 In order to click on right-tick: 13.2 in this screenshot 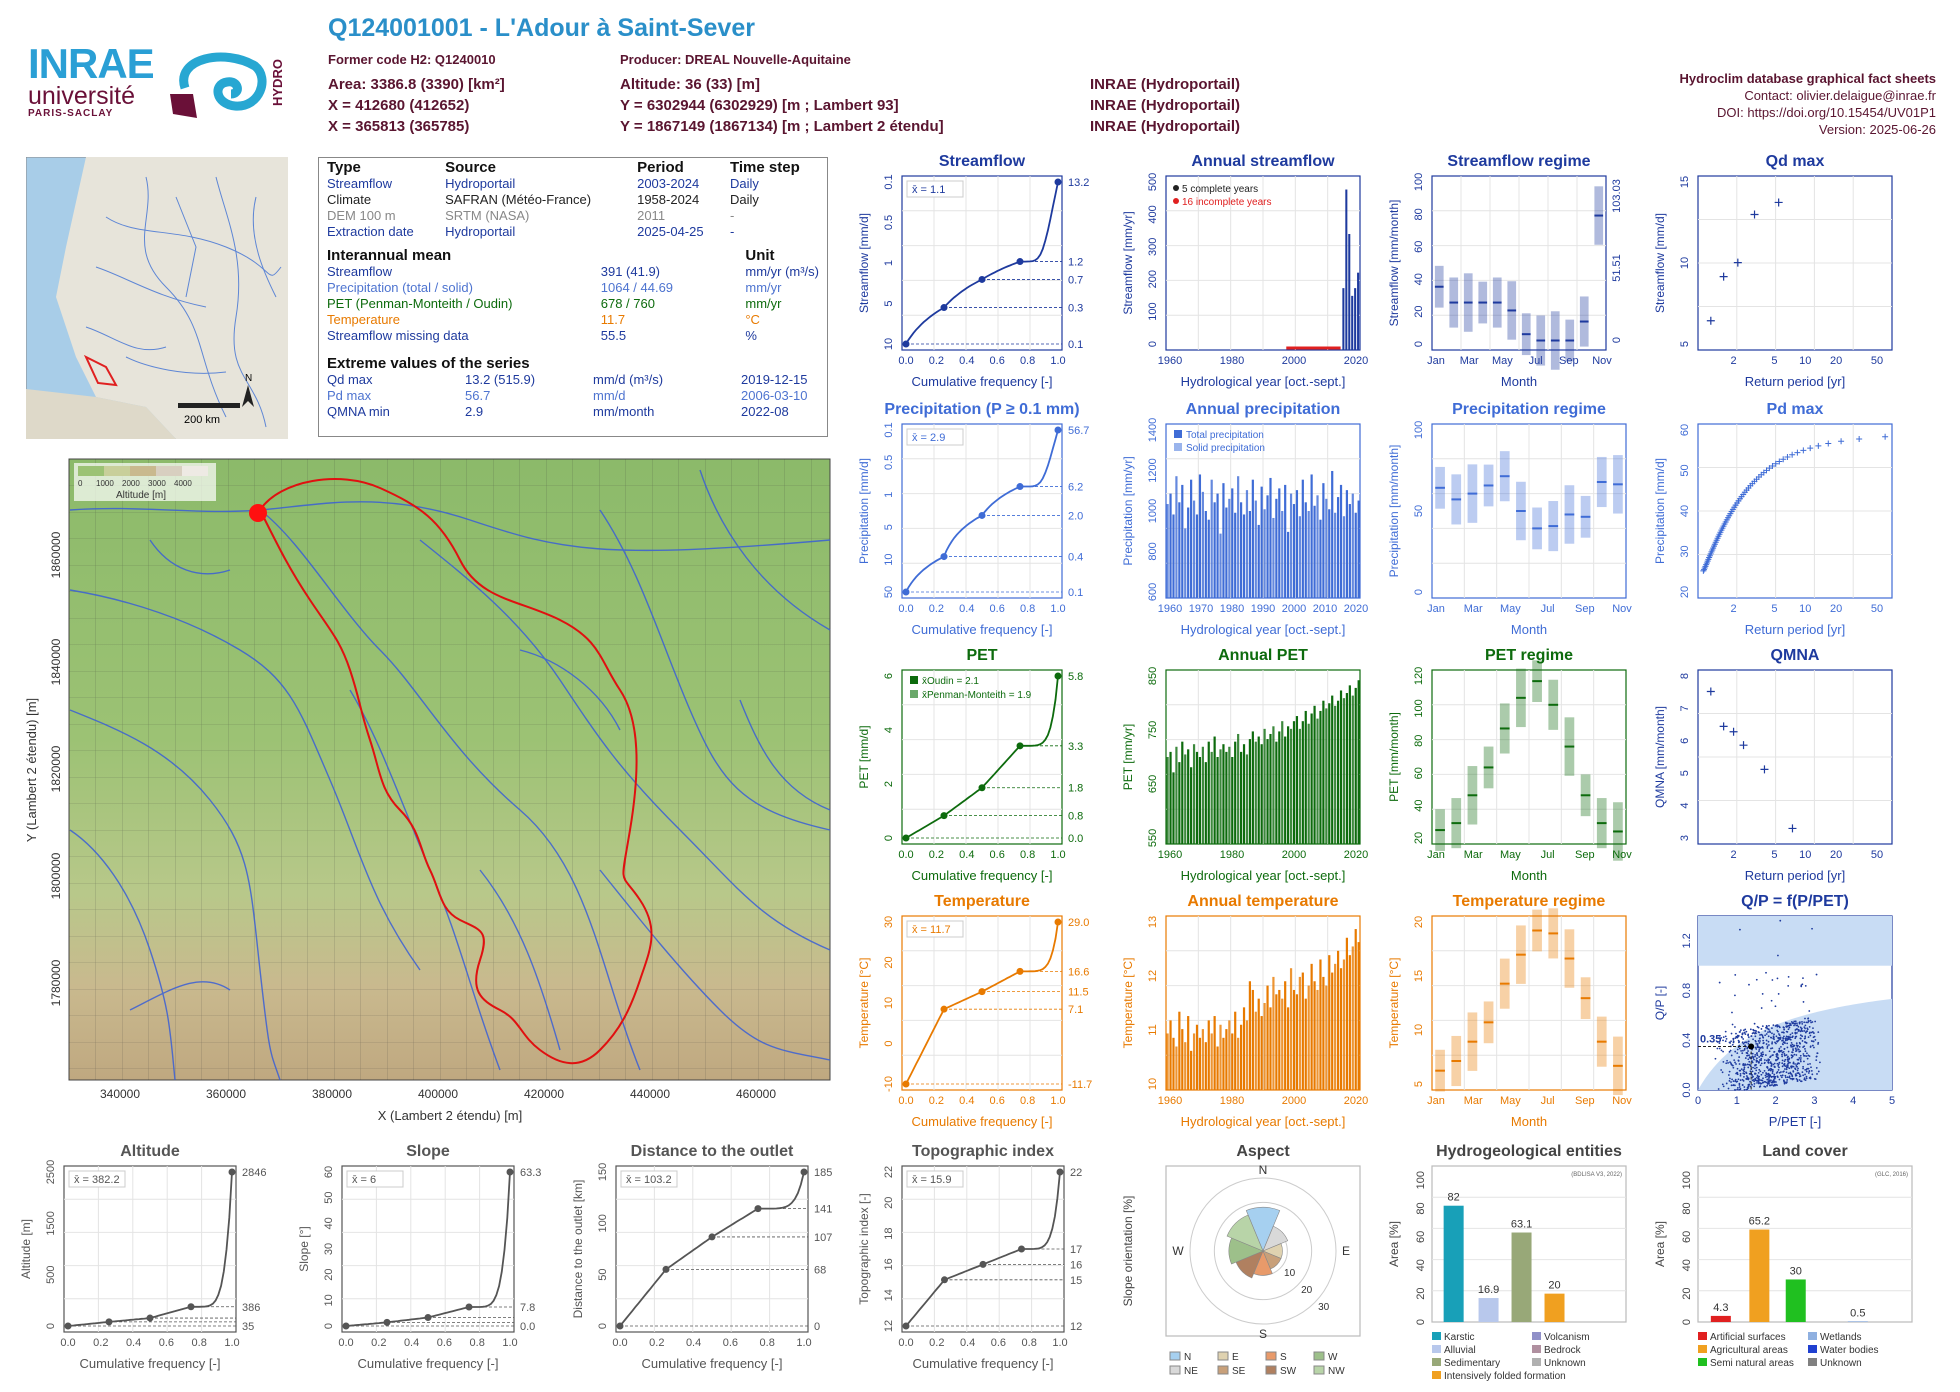, I will do `click(1078, 183)`.